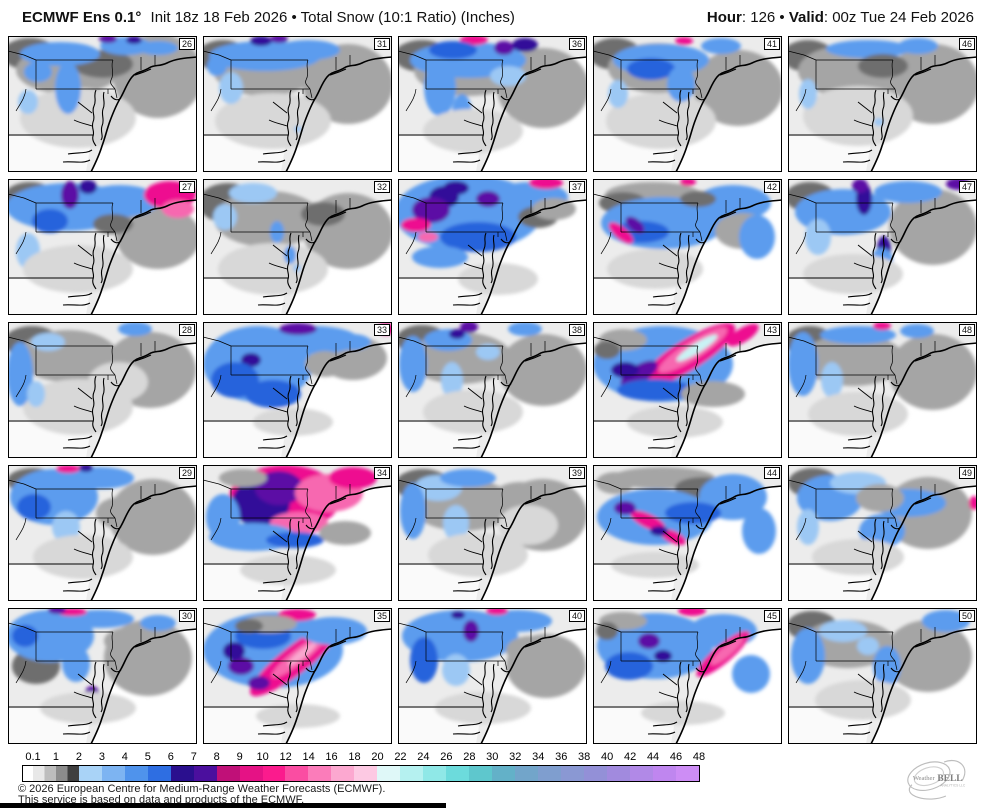  What do you see at coordinates (186, 473) in the screenshot?
I see `member-number: 29` at bounding box center [186, 473].